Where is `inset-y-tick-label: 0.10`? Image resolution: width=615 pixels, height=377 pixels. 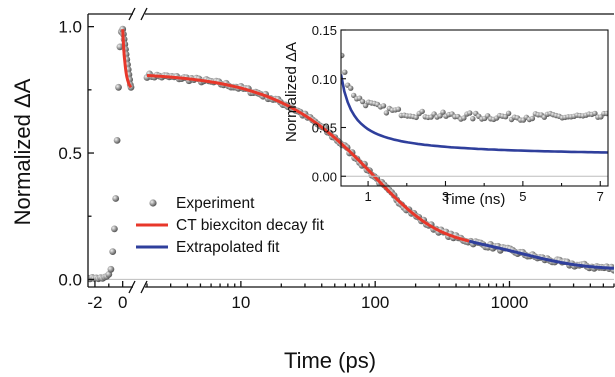
inset-y-tick-label: 0.10 is located at coordinates (324, 79).